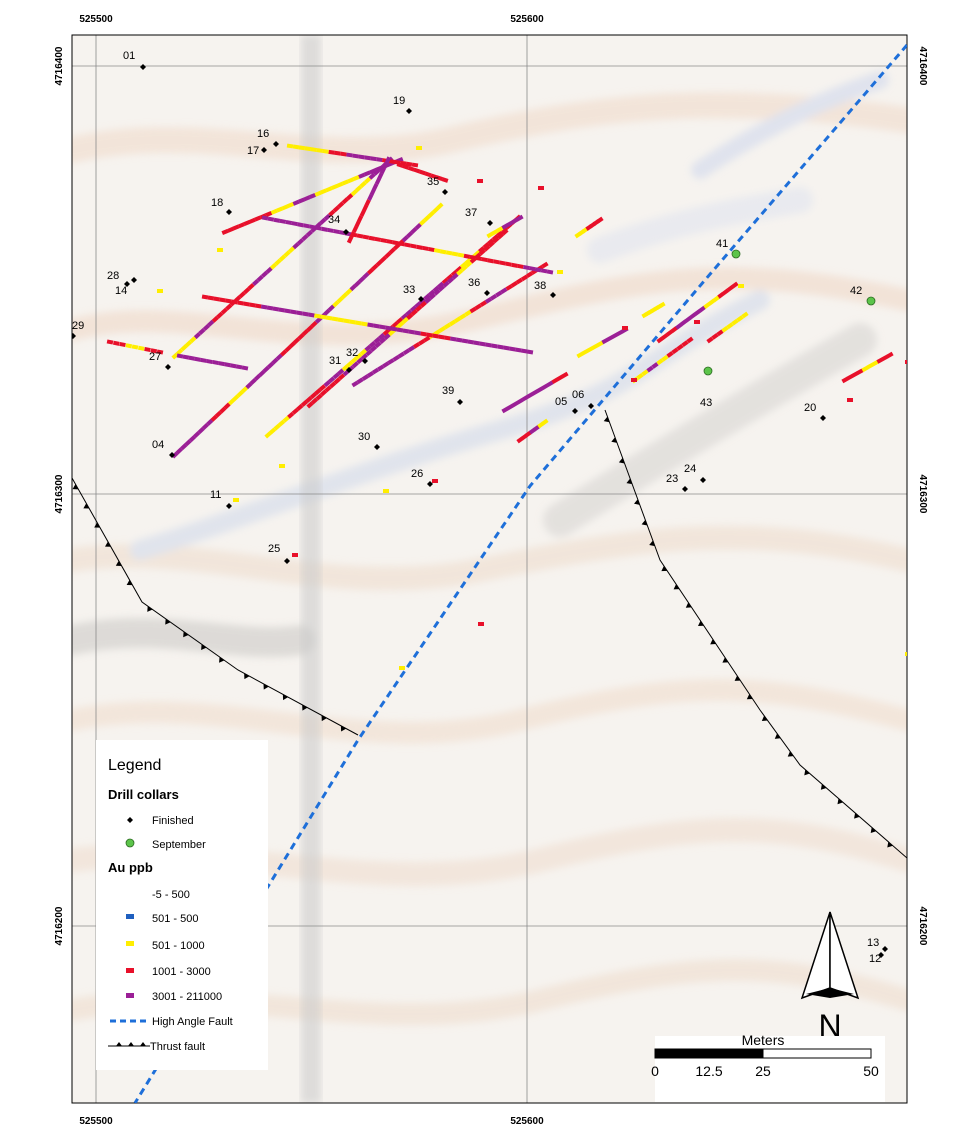 This screenshot has width=980, height=1141. What do you see at coordinates (817, 1053) in the screenshot?
I see `scale-bar-white-segment` at bounding box center [817, 1053].